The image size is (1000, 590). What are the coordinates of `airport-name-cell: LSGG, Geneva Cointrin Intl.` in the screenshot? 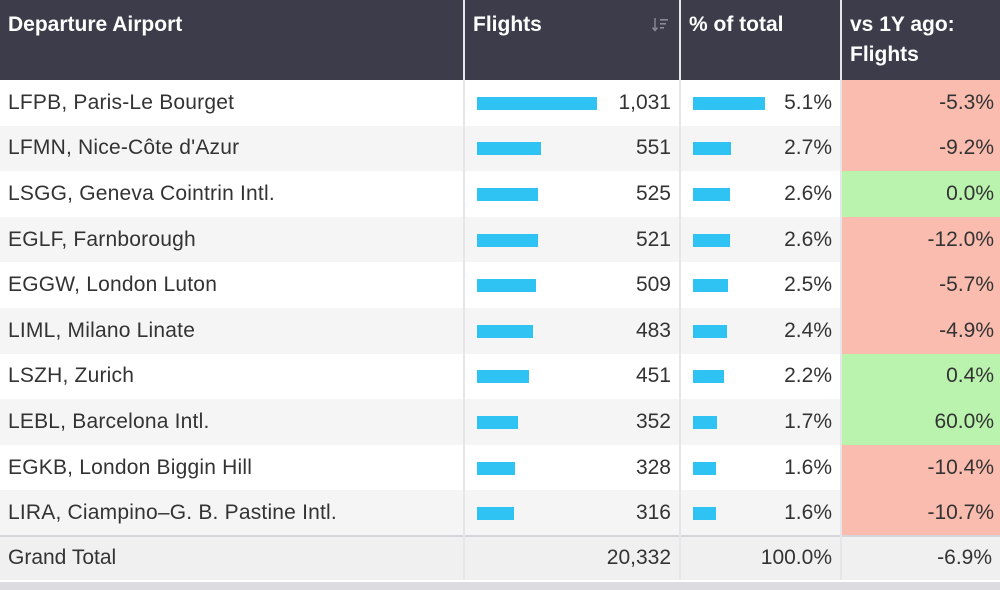 It's located at (232, 194).